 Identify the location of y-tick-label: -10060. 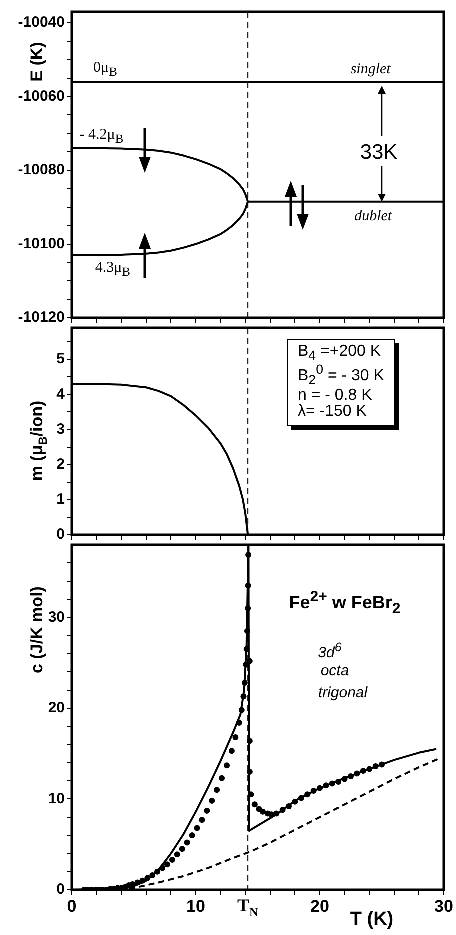
(41, 96).